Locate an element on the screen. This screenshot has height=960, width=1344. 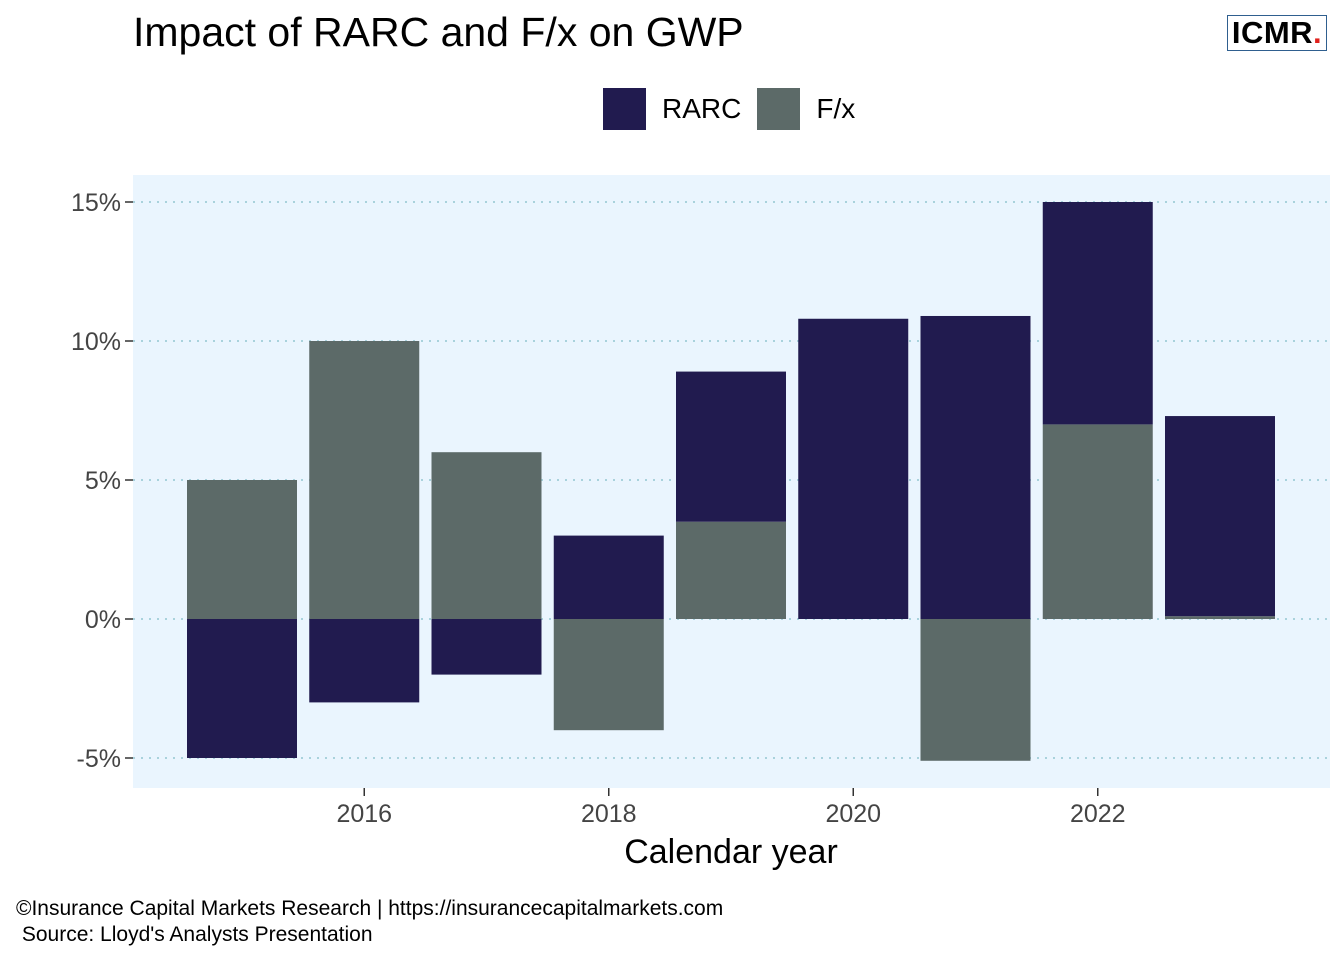
chart-title: Impact of RARC and F/x on GWP is located at coordinates (438, 32).